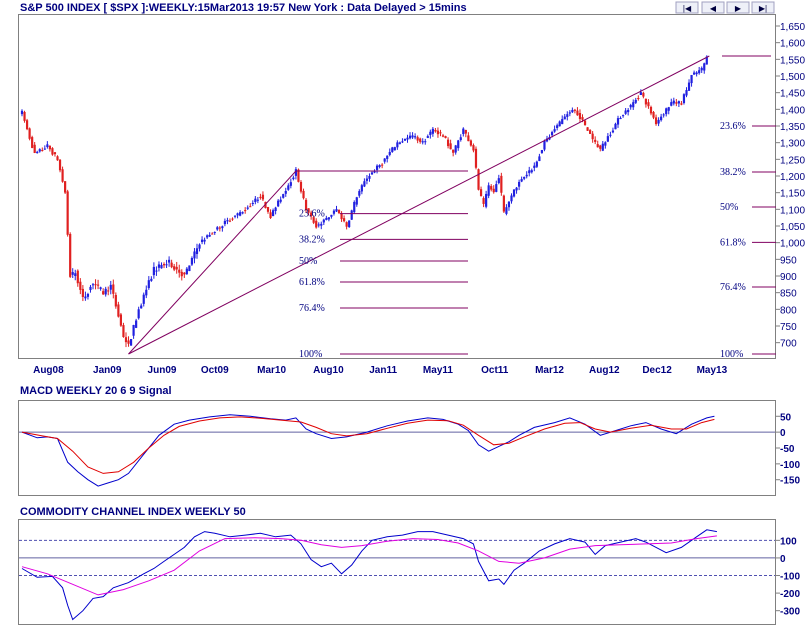 This screenshot has width=810, height=628. Describe the element at coordinates (733, 126) in the screenshot. I see `fib-right-label: 23.6%` at that location.